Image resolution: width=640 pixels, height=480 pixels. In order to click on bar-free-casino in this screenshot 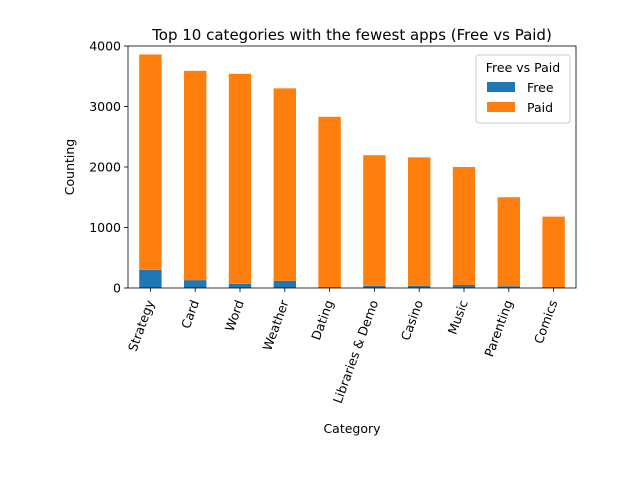, I will do `click(419, 286)`.